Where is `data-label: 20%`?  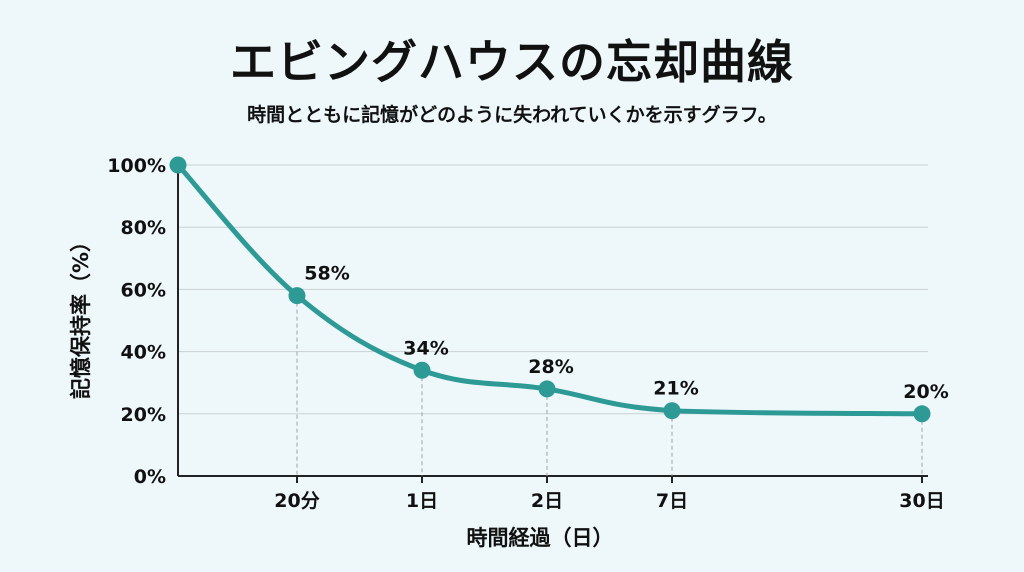 data-label: 20% is located at coordinates (925, 392).